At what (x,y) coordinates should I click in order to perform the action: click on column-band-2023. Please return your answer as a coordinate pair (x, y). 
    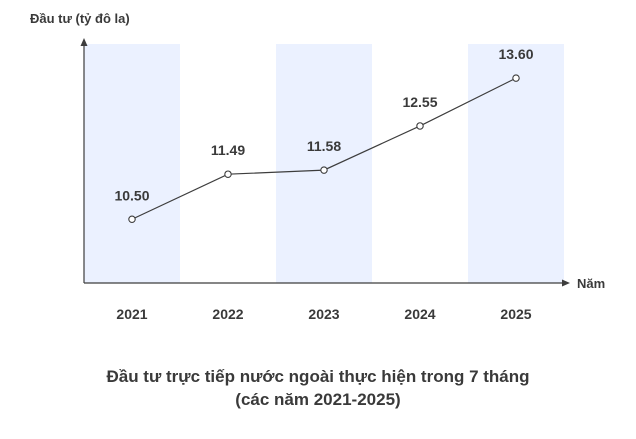
    Looking at the image, I should click on (324, 163).